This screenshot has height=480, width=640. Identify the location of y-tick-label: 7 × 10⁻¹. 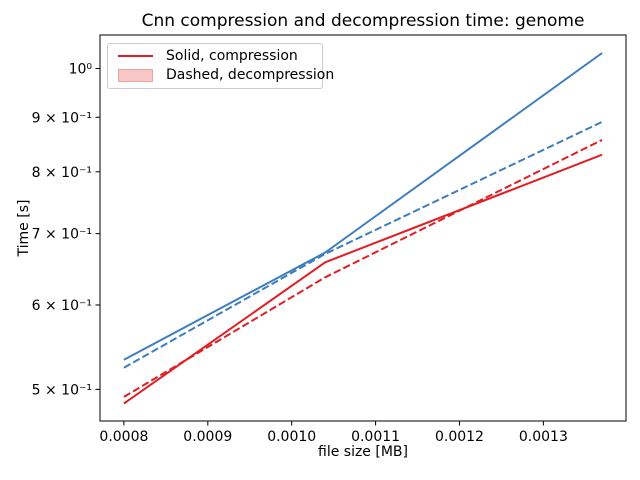
(62, 235).